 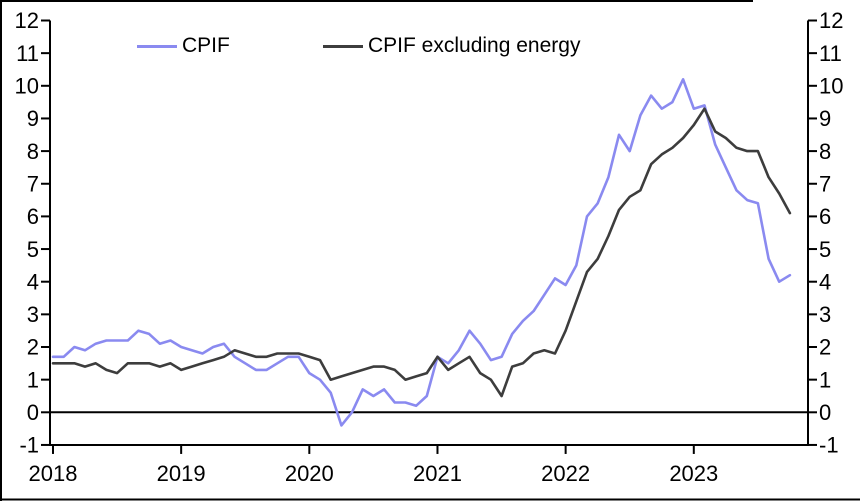 I want to click on y-tick-label-right: 1, so click(x=825, y=379).